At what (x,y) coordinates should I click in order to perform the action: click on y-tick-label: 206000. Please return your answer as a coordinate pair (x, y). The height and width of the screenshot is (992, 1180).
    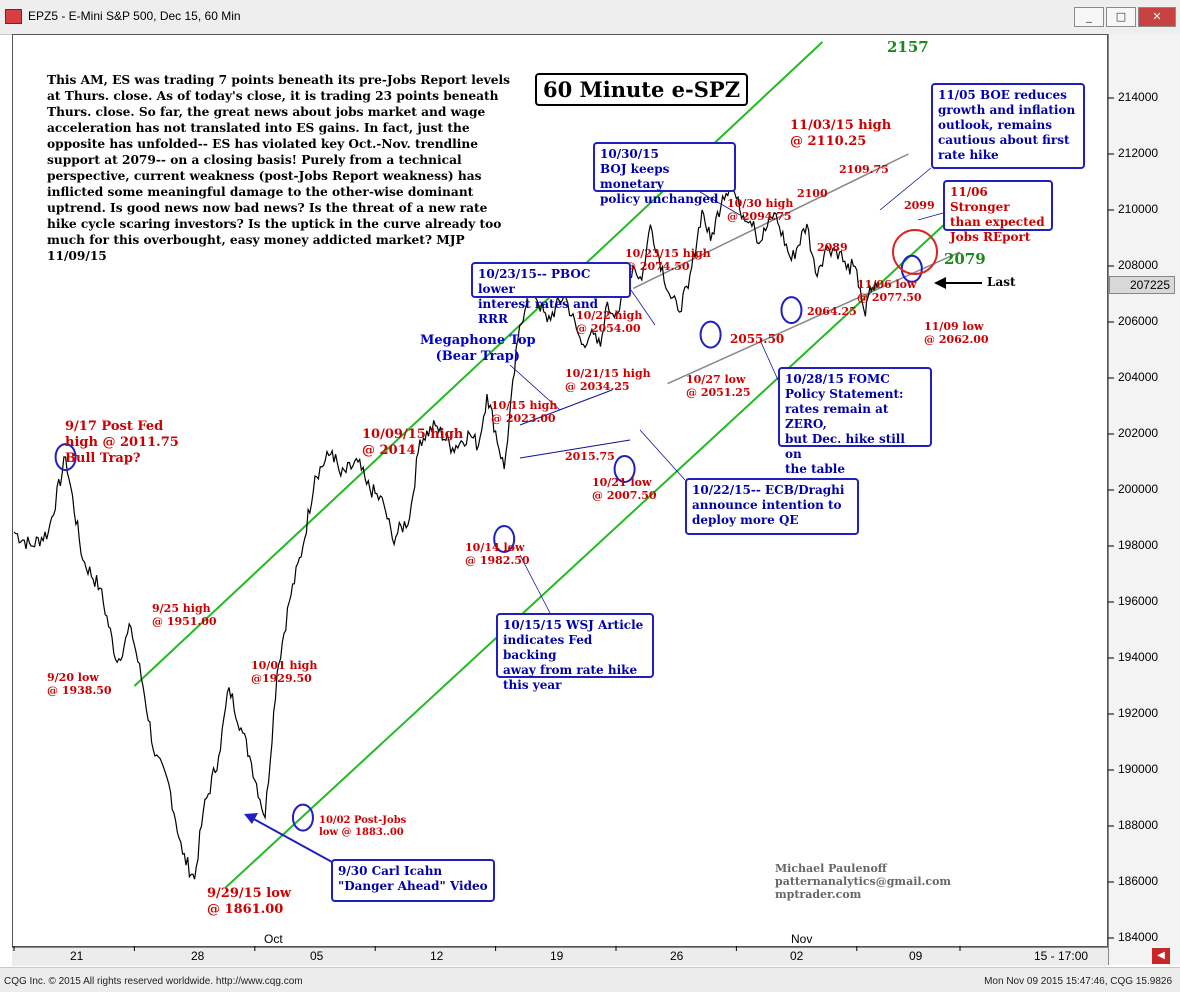
    Looking at the image, I should click on (1138, 321).